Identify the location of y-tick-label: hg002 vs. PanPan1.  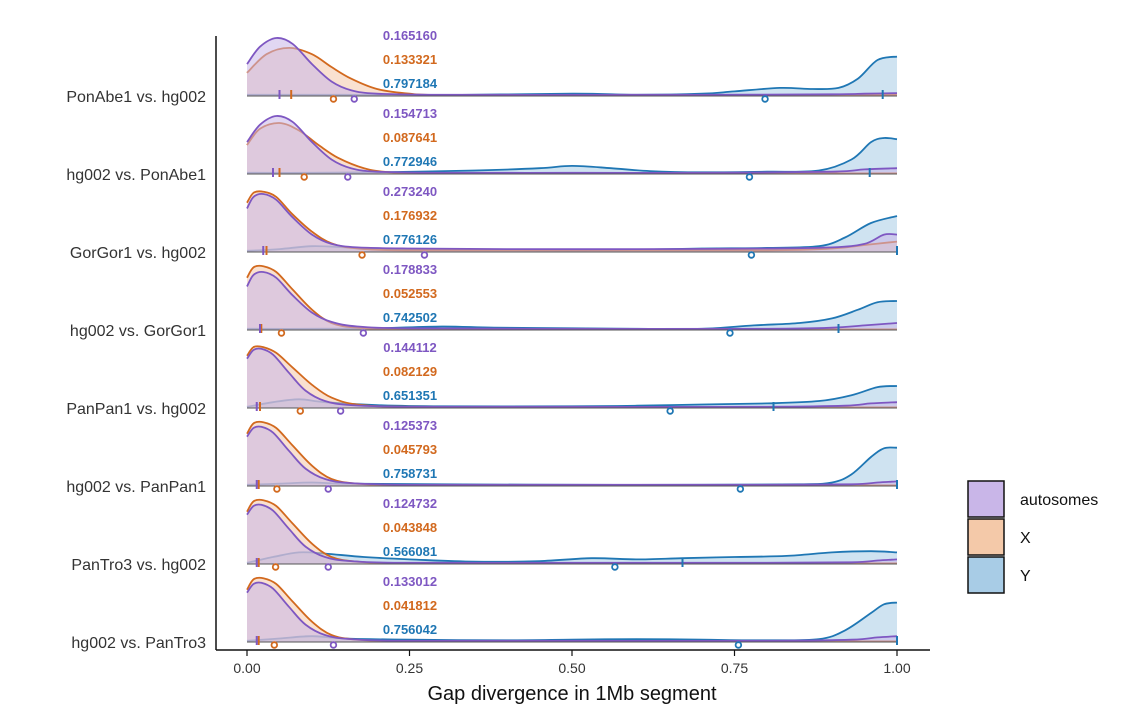
(136, 487).